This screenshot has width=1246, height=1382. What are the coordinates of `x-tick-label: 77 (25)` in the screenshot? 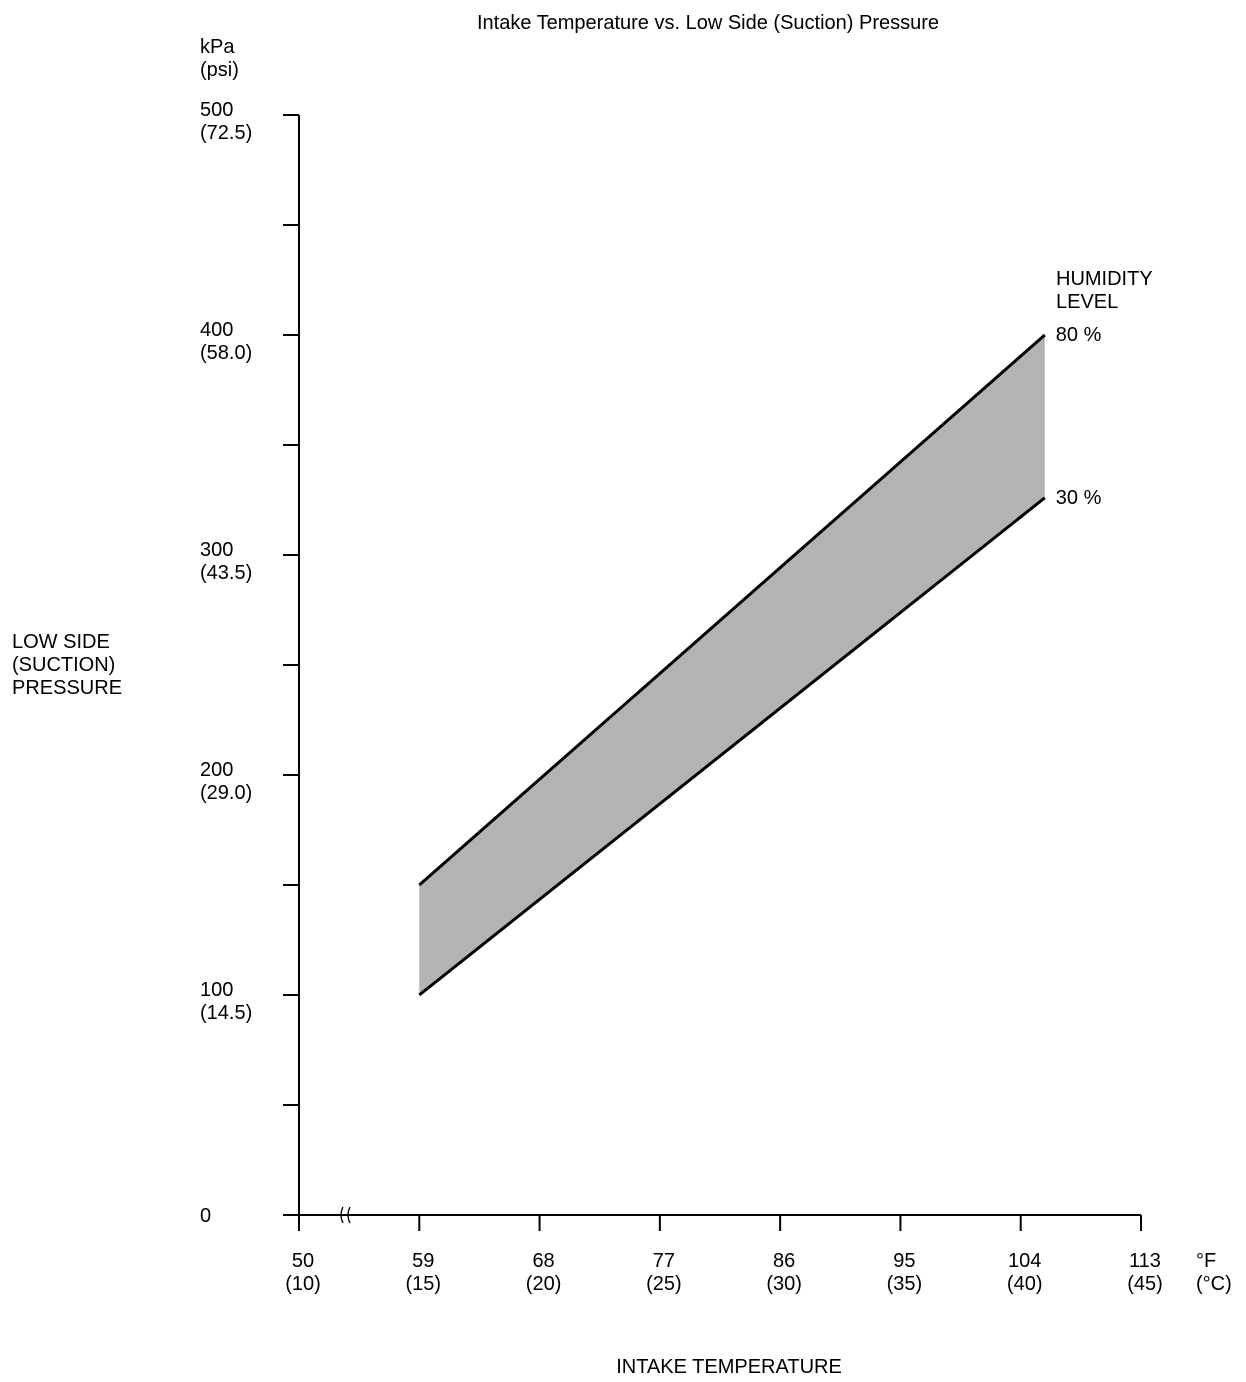 It's located at (664, 1272).